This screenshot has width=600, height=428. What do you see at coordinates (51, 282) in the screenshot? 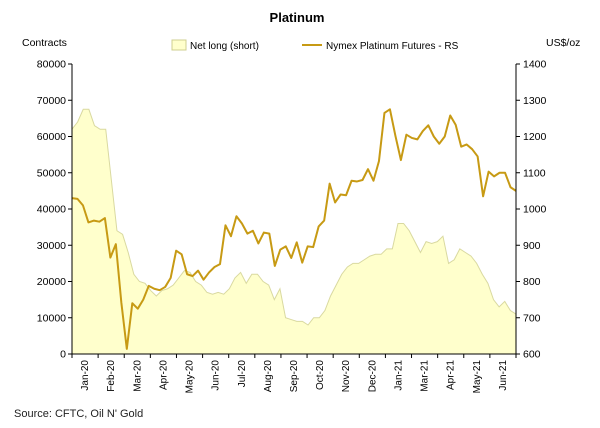
I see `left-tick-label: 20000` at bounding box center [51, 282].